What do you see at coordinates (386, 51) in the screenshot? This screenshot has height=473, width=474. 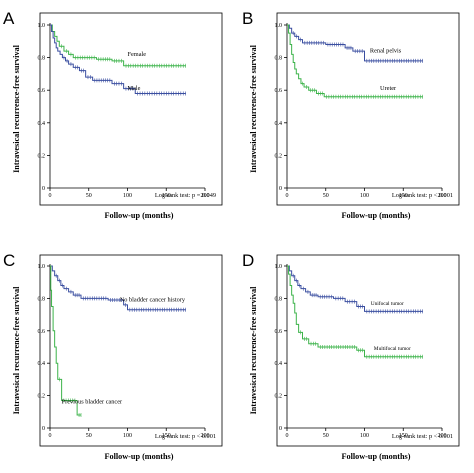 I see `series-label: Renal pelvis` at bounding box center [386, 51].